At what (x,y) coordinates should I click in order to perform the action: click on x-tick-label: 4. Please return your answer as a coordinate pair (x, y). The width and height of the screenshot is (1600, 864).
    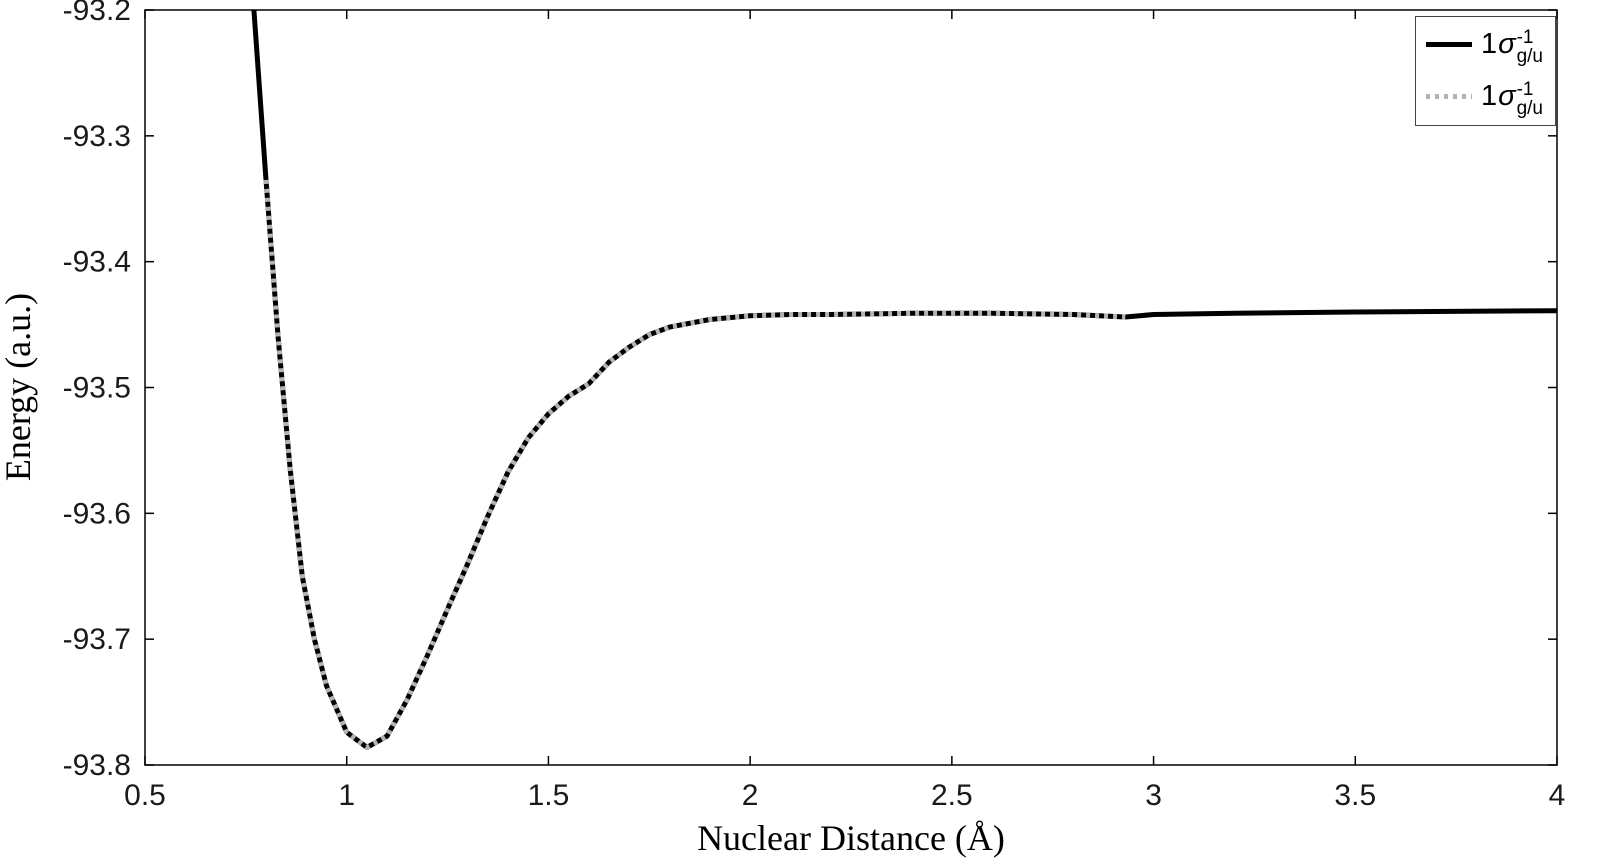
    Looking at the image, I should click on (1557, 795).